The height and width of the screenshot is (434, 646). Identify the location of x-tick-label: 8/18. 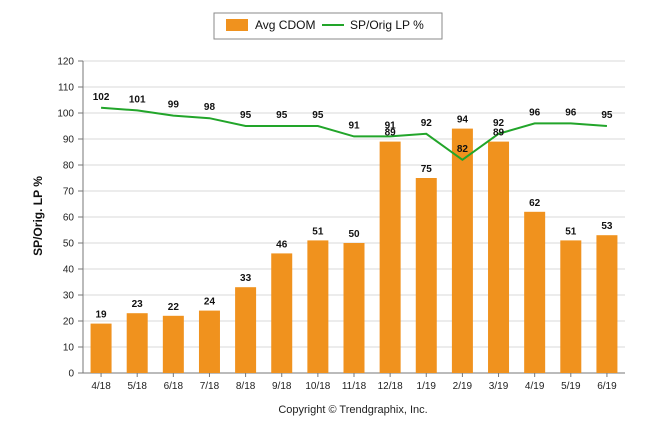
(246, 386).